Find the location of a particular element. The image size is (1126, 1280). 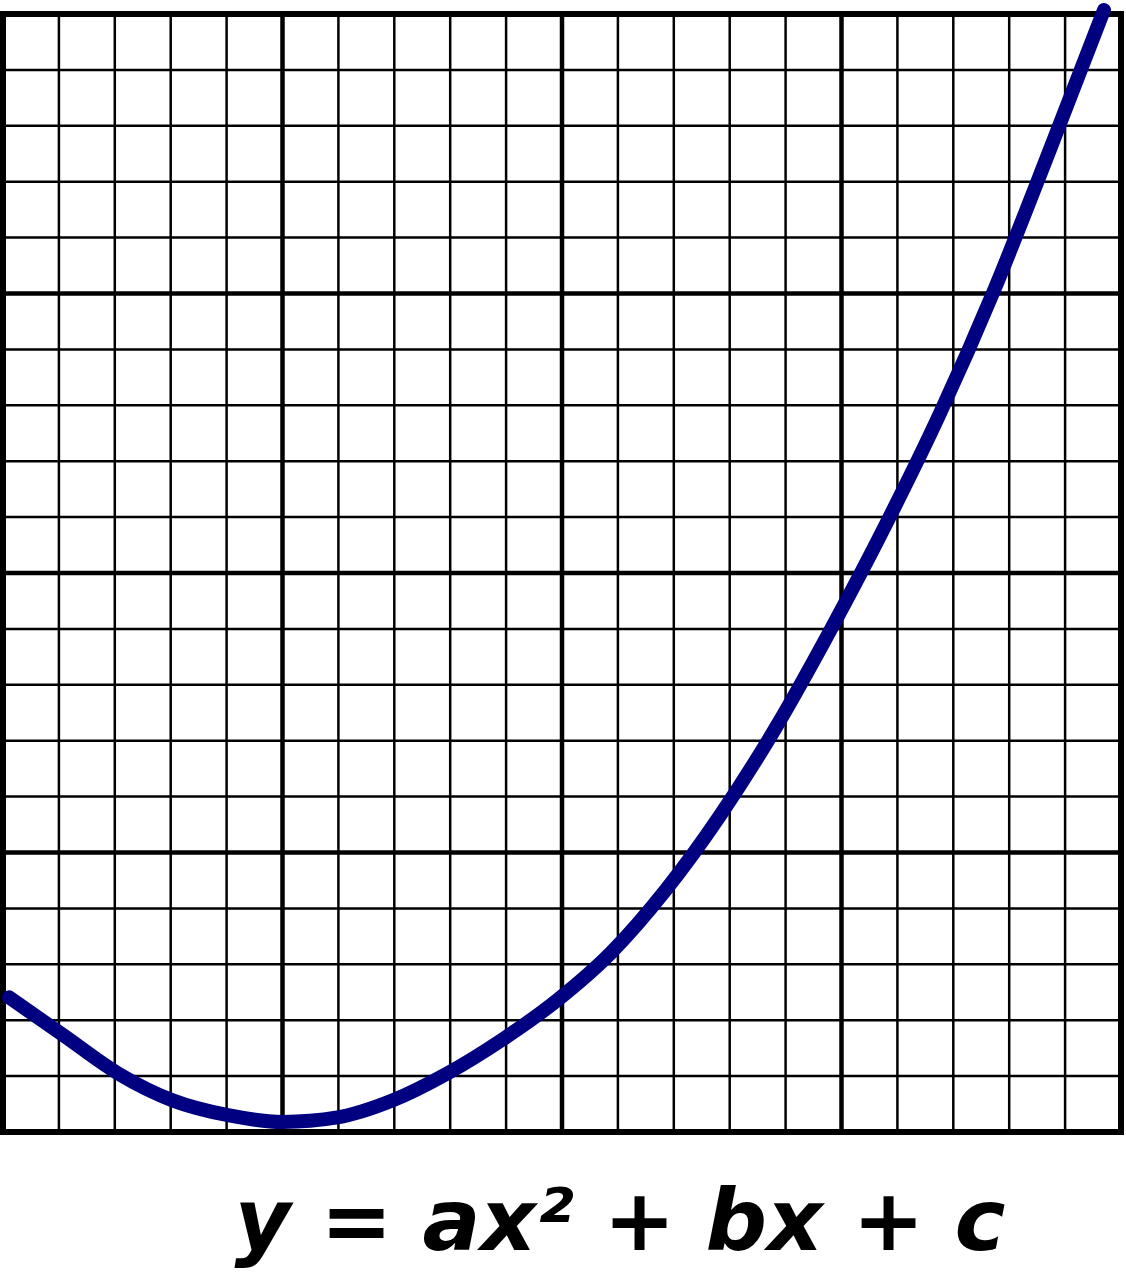

x-axis-title: y = ax² + bx + c is located at coordinates (620, 1220).